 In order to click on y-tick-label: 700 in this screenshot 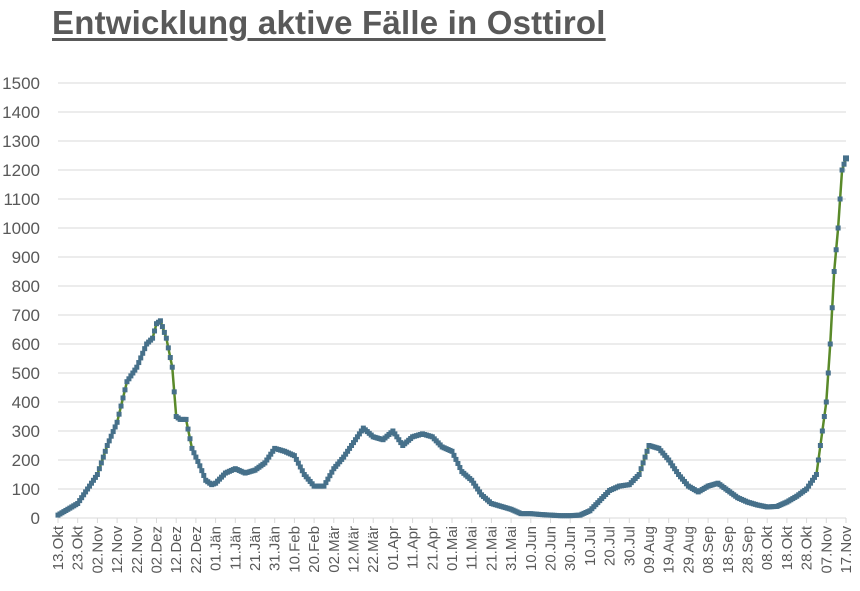, I will do `click(26, 315)`.